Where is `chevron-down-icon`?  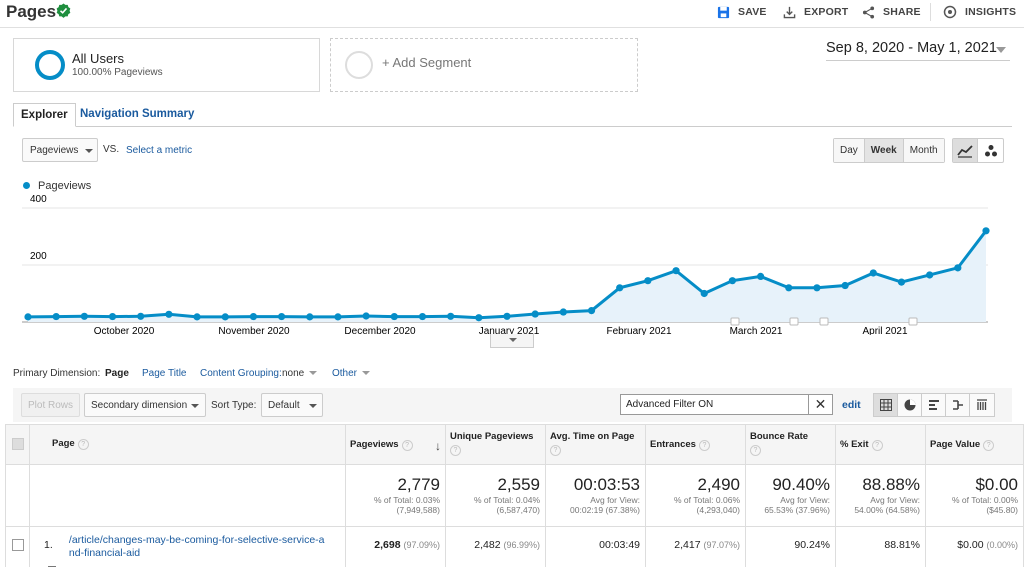 chevron-down-icon is located at coordinates (1001, 50).